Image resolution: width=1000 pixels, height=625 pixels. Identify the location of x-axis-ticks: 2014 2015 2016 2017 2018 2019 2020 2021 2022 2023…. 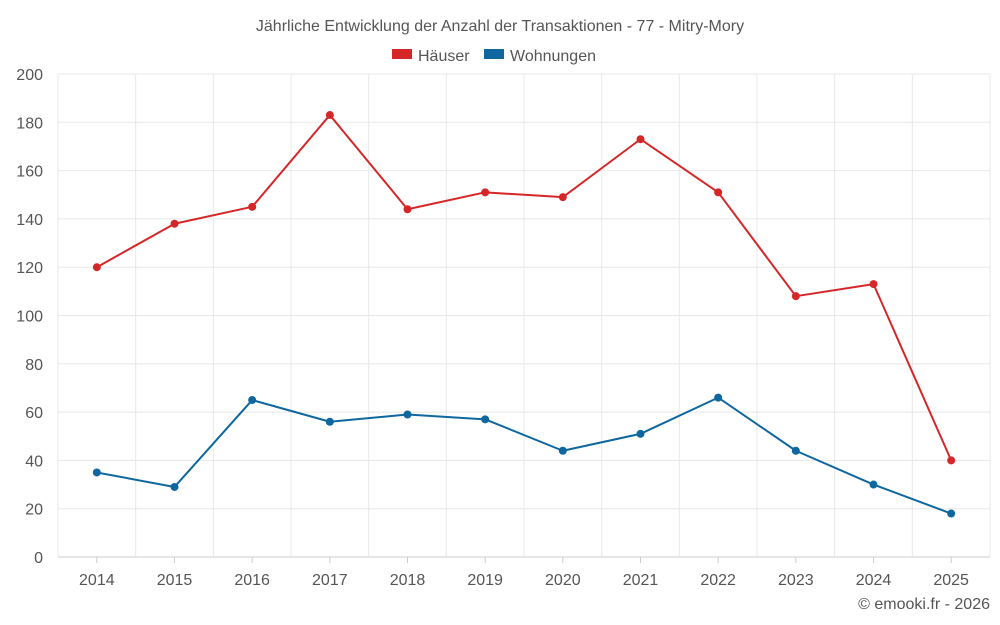
(524, 573).